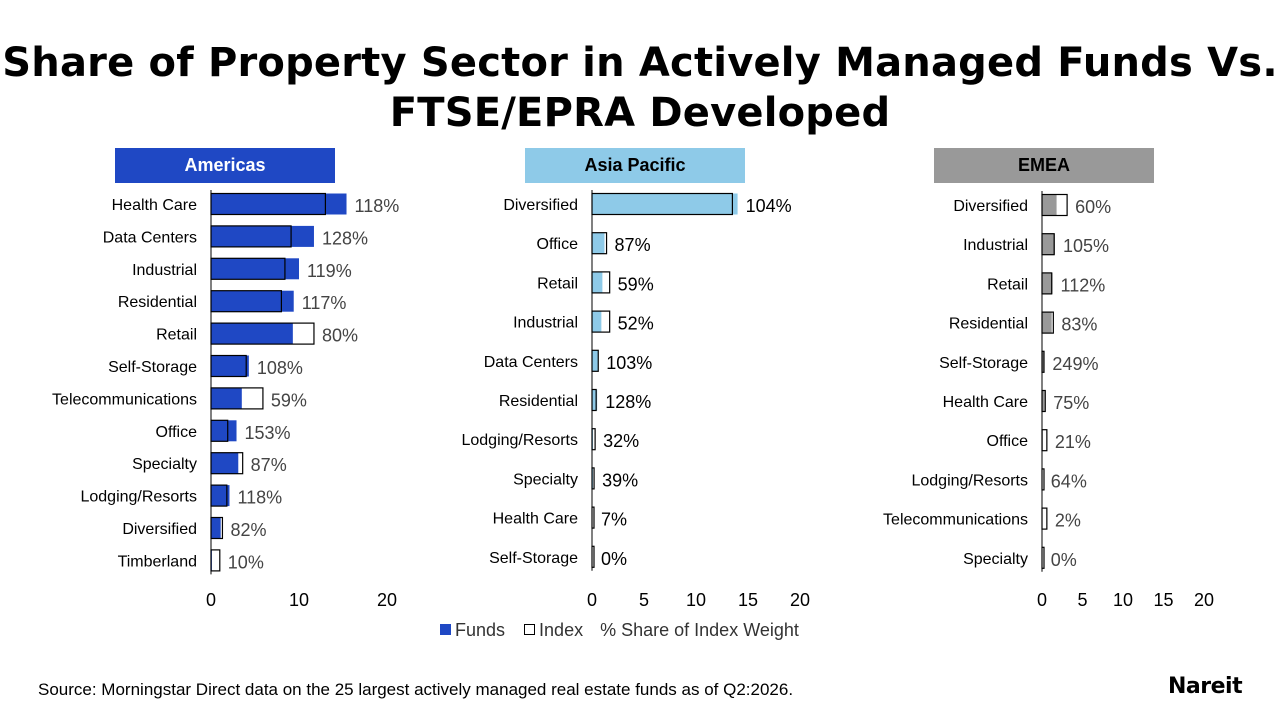 This screenshot has height=720, width=1280. Describe the element at coordinates (246, 562) in the screenshot. I see `ratio-label-timberland: 10%` at that location.